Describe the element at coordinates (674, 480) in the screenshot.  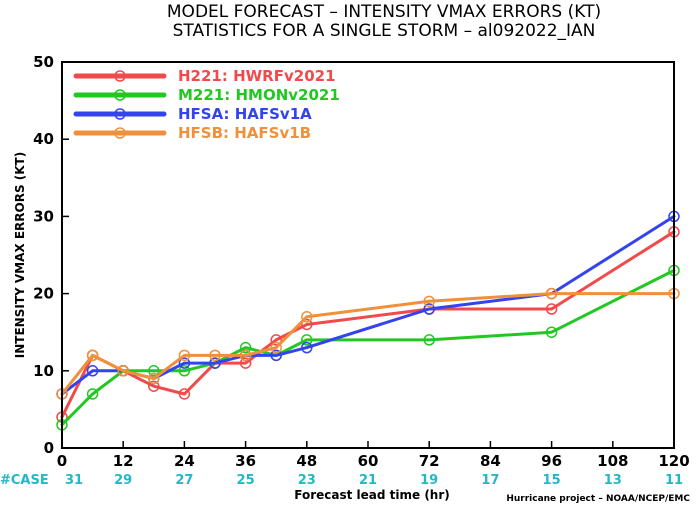
I see `case-count: 11` at that location.